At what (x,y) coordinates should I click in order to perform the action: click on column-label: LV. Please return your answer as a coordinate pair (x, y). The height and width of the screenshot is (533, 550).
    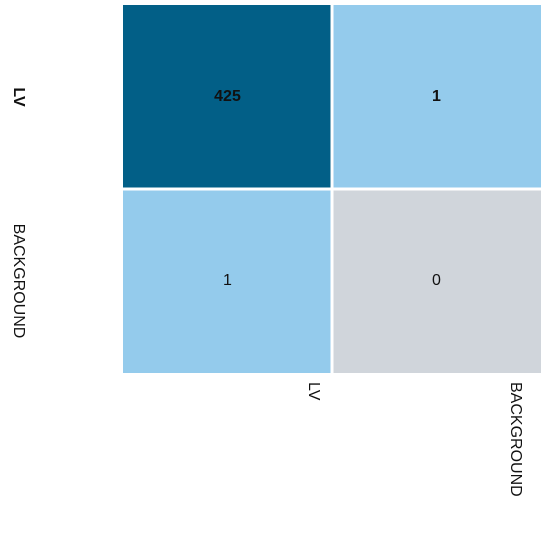
    Looking at the image, I should click on (313, 391).